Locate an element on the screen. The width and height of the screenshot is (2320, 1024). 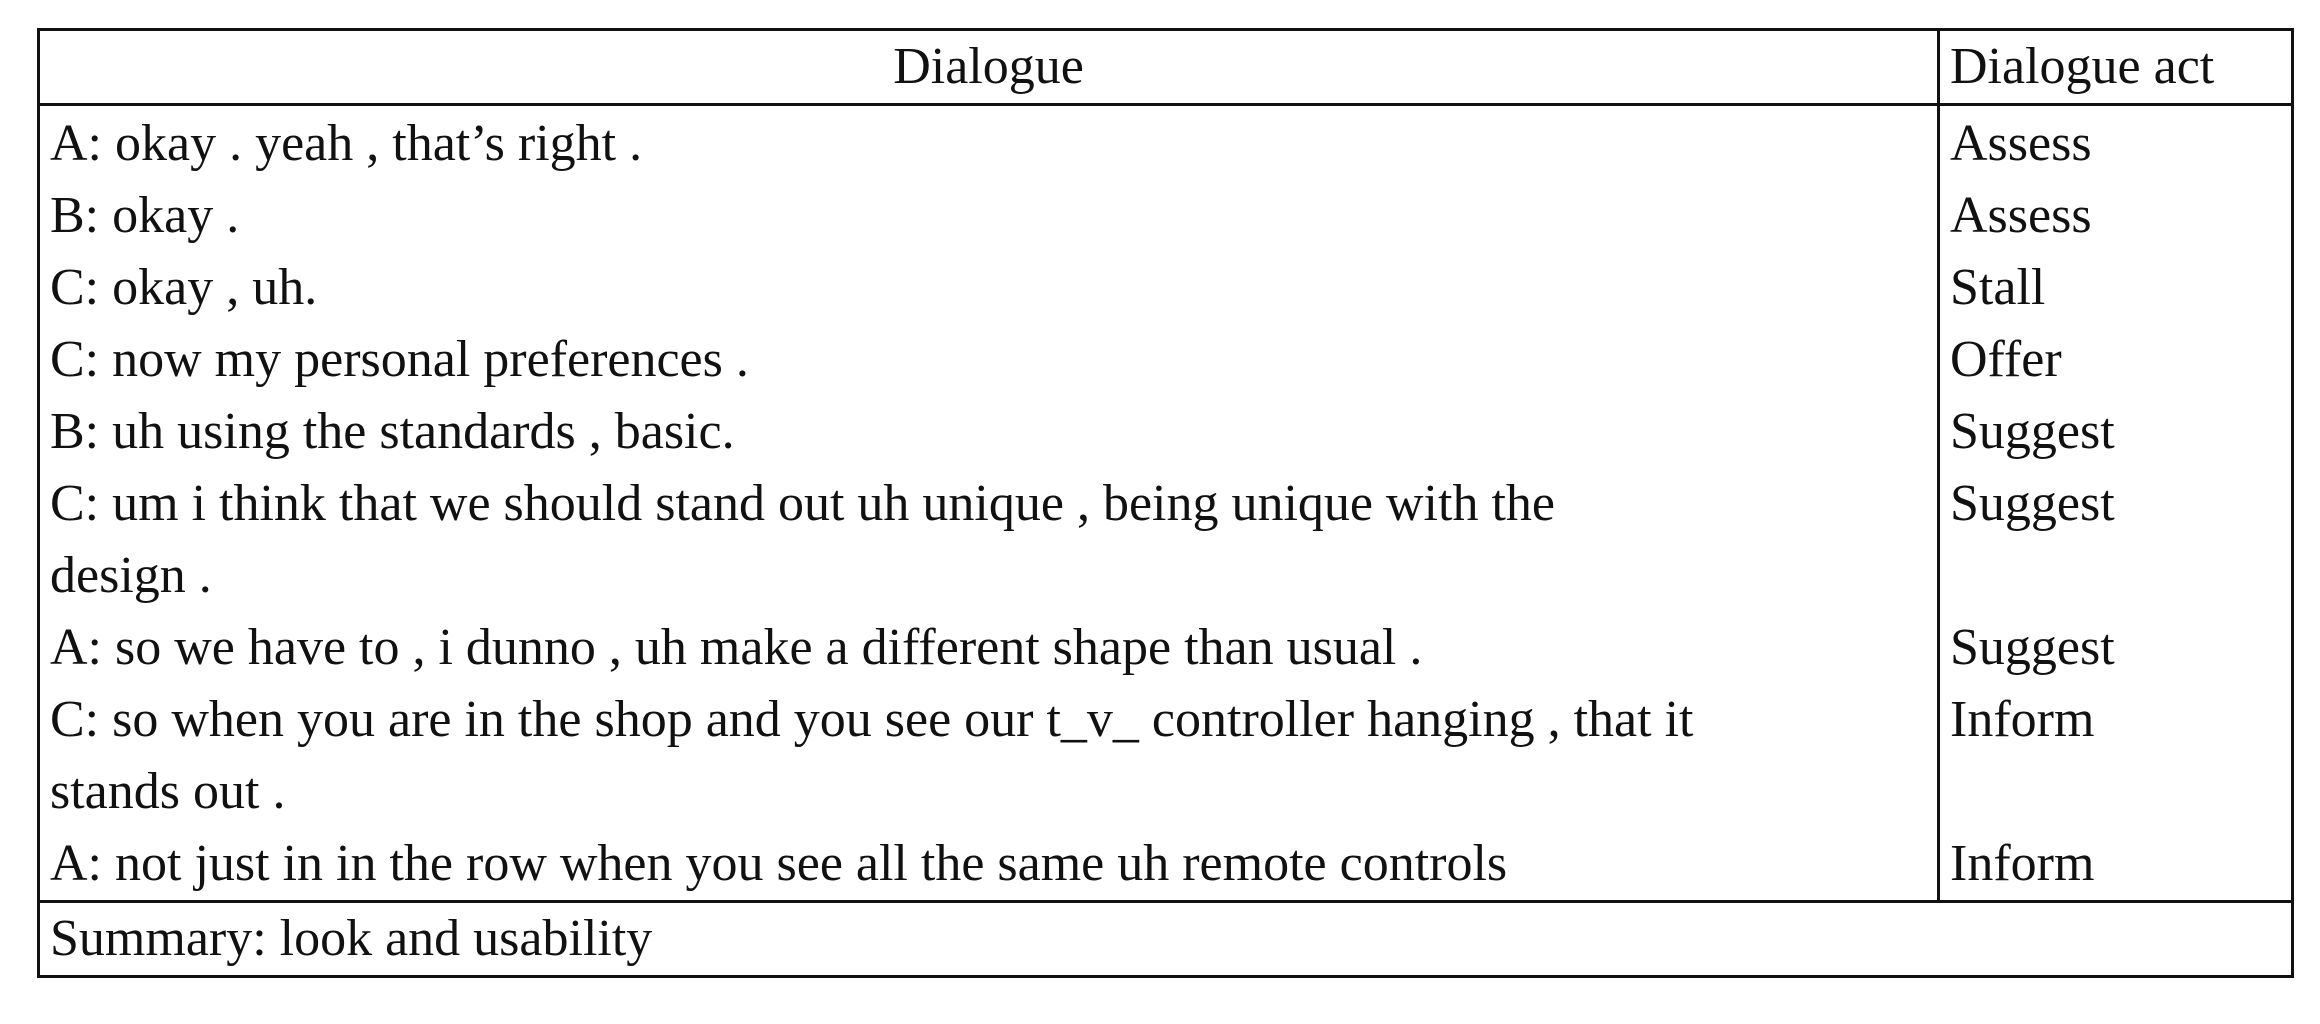
header-row: Dialogue Dialogue act is located at coordinates (1165, 67).